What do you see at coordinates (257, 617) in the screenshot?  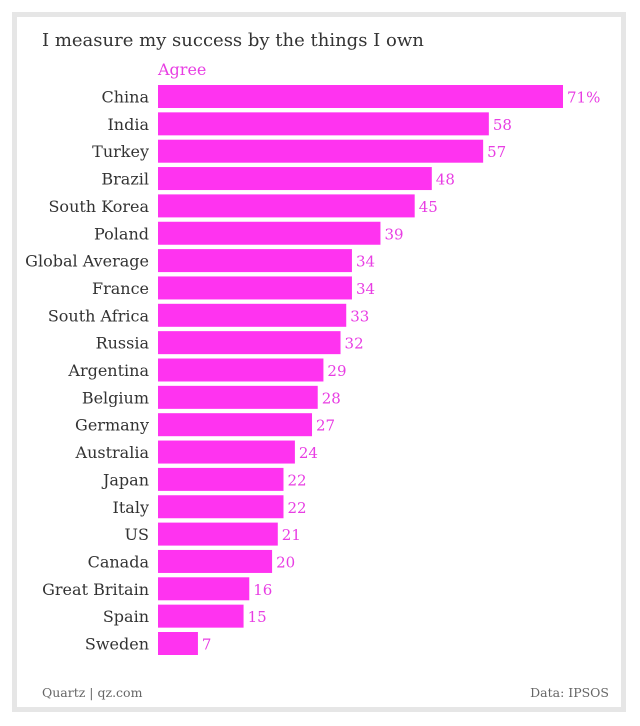 I see `value-label: 15` at bounding box center [257, 617].